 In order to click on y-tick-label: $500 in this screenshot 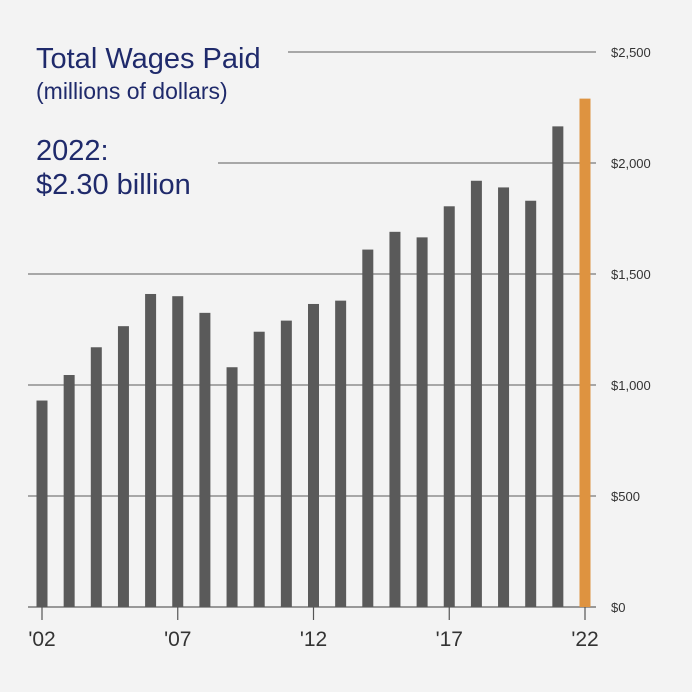, I will do `click(625, 496)`.